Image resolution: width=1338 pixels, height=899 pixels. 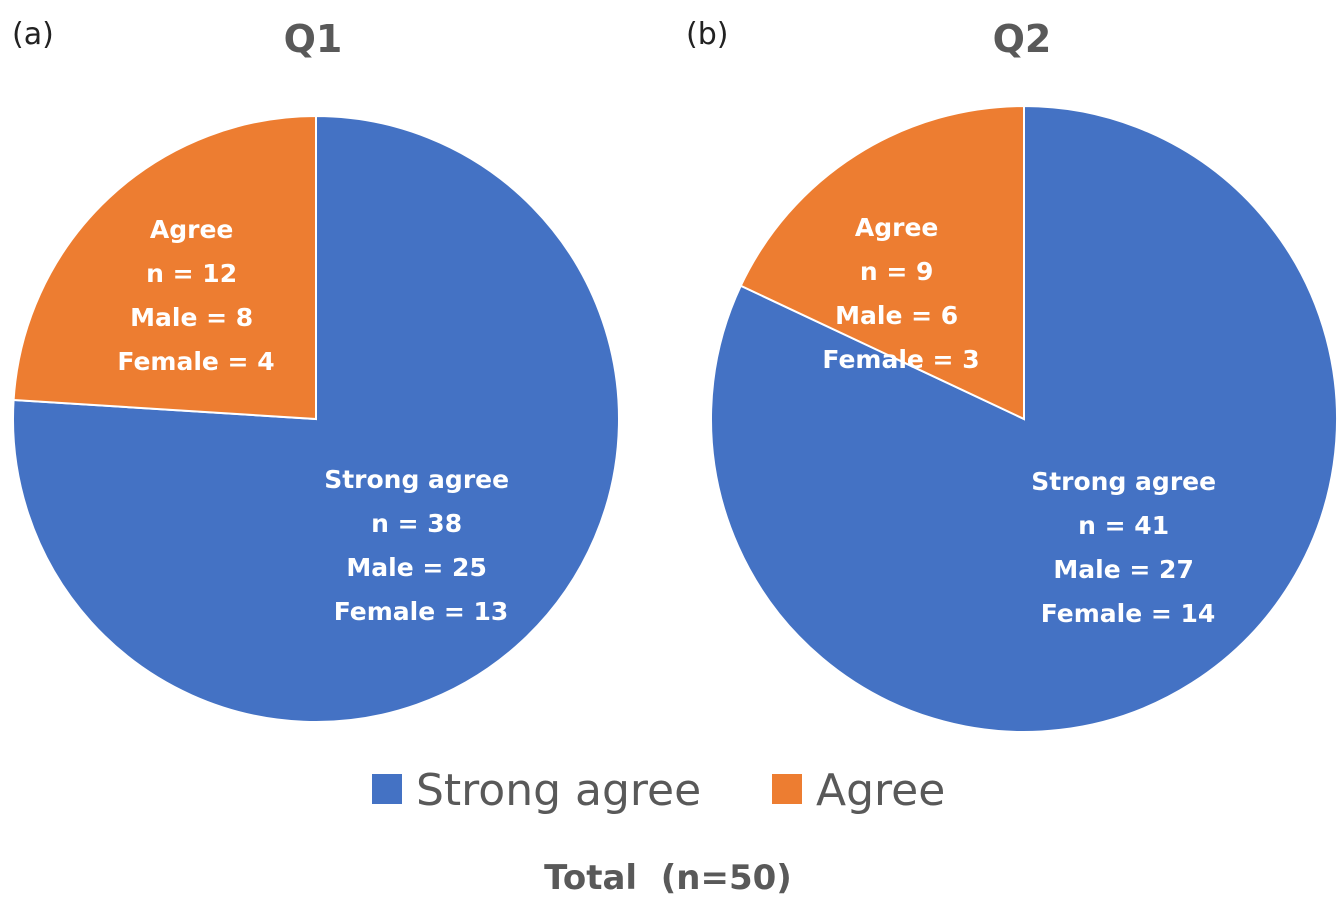 I want to click on label-line: Male = 25, so click(x=416, y=567).